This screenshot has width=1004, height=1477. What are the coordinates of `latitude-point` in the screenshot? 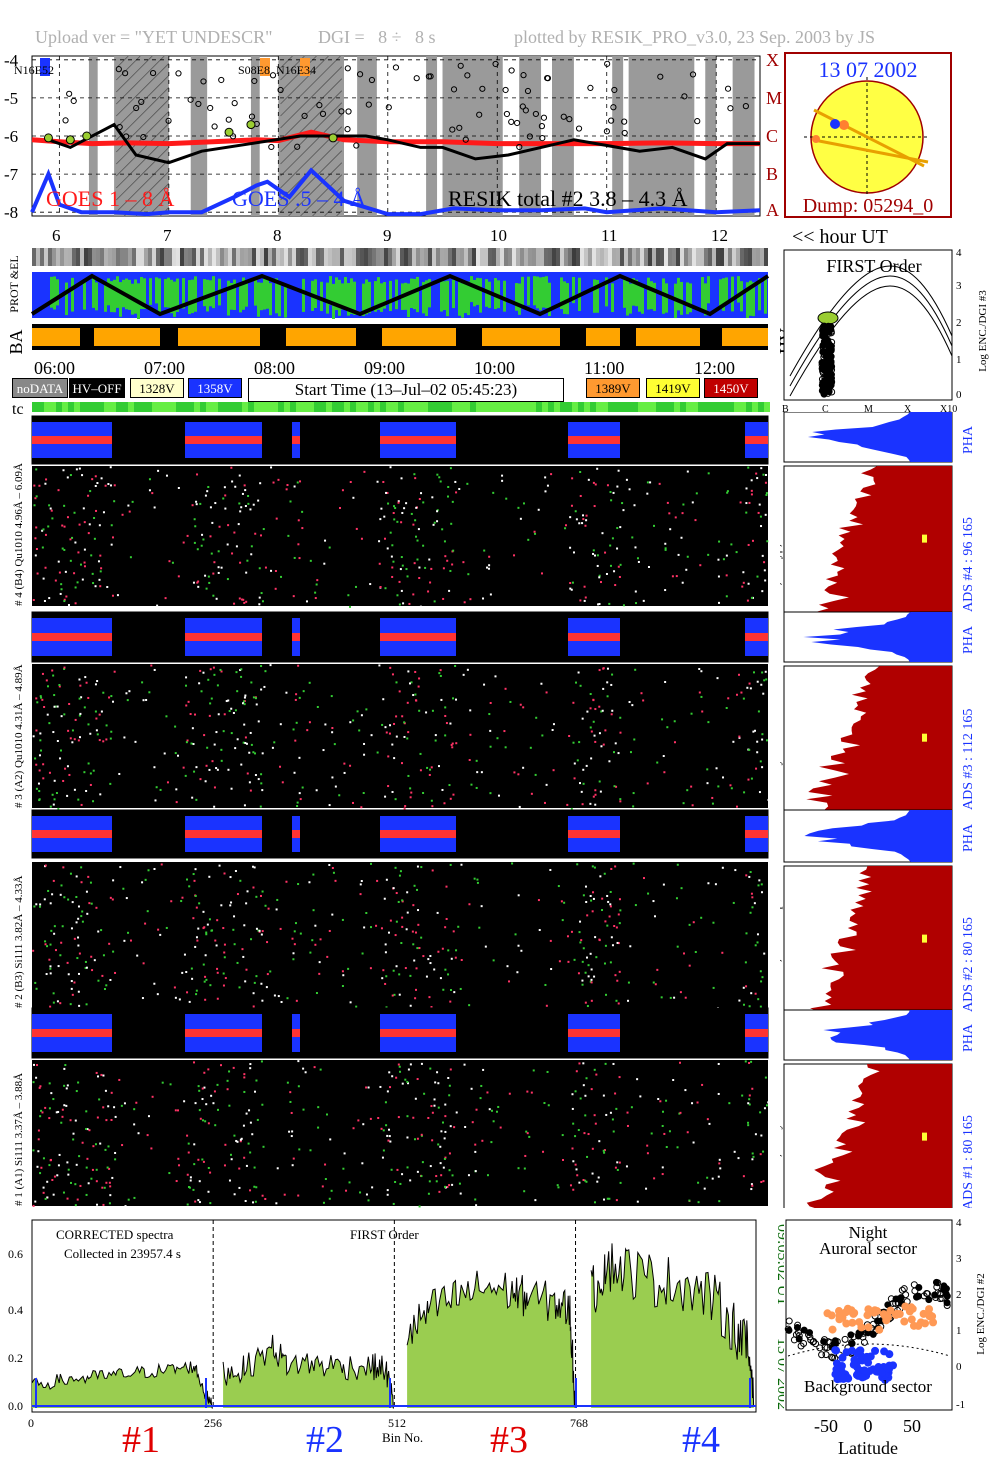 It's located at (816, 1344).